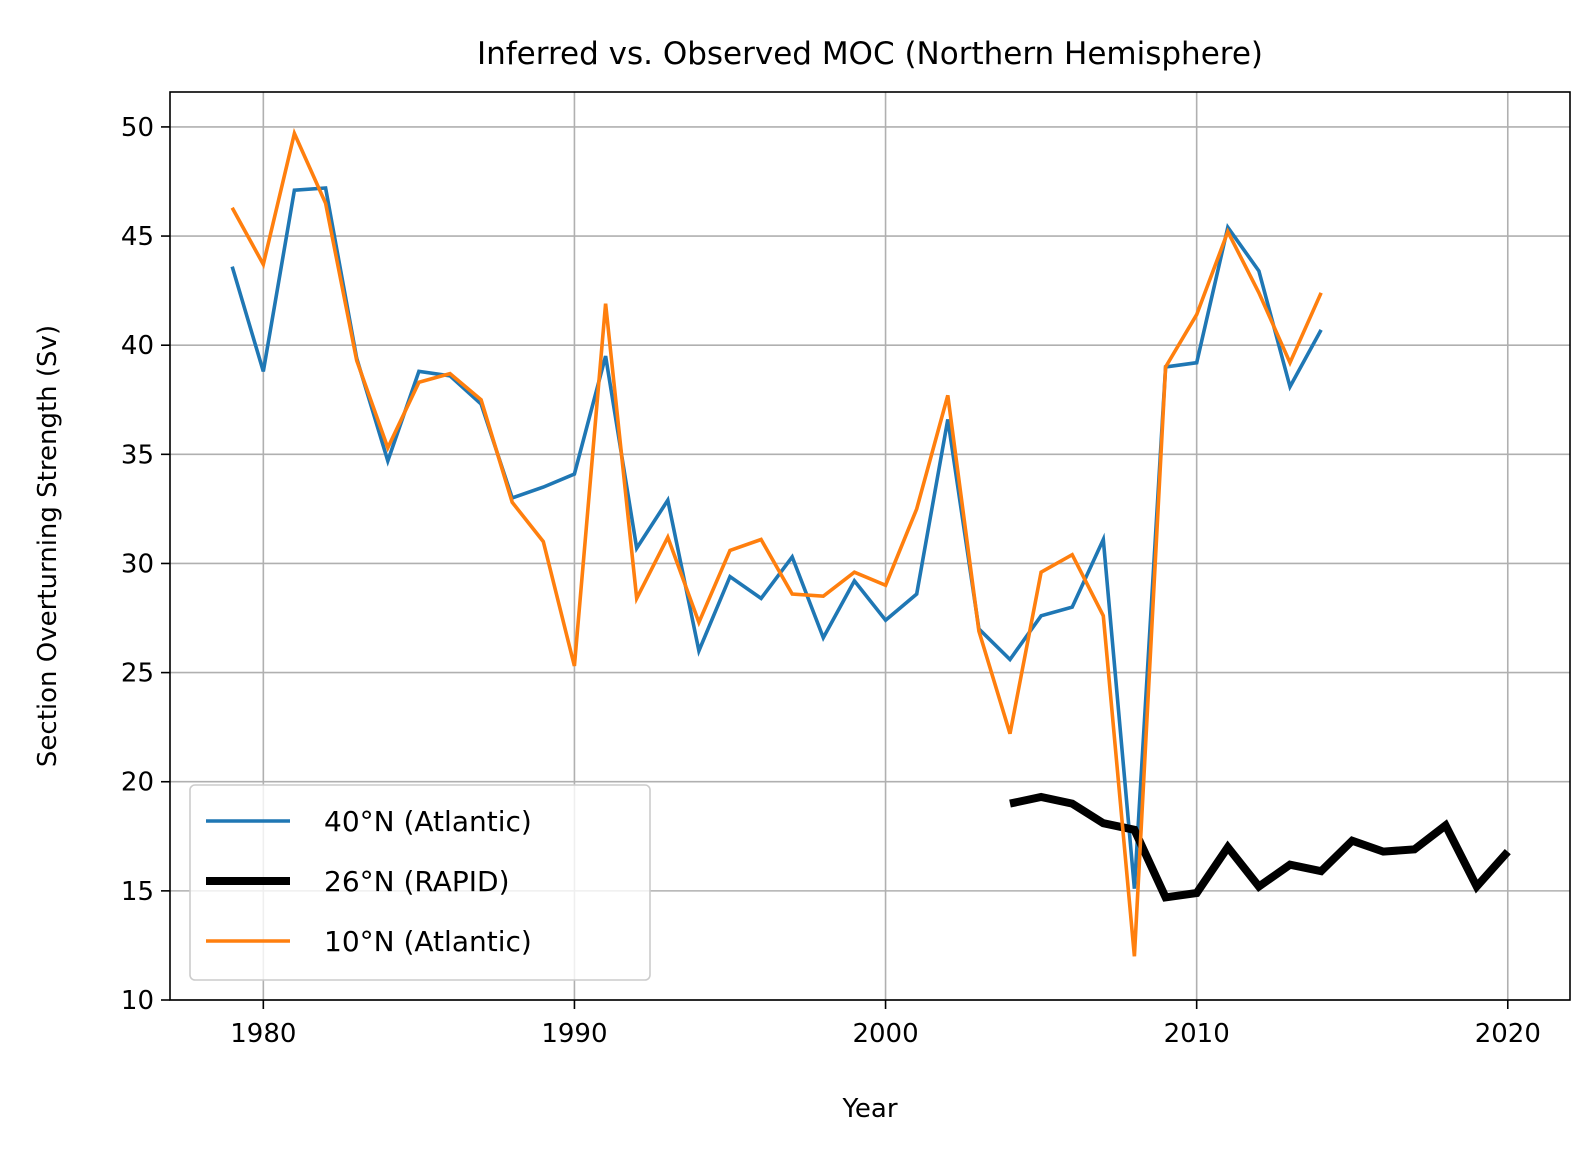  What do you see at coordinates (428, 941) in the screenshot?
I see `legend-label: 10°N (Atlantic)` at bounding box center [428, 941].